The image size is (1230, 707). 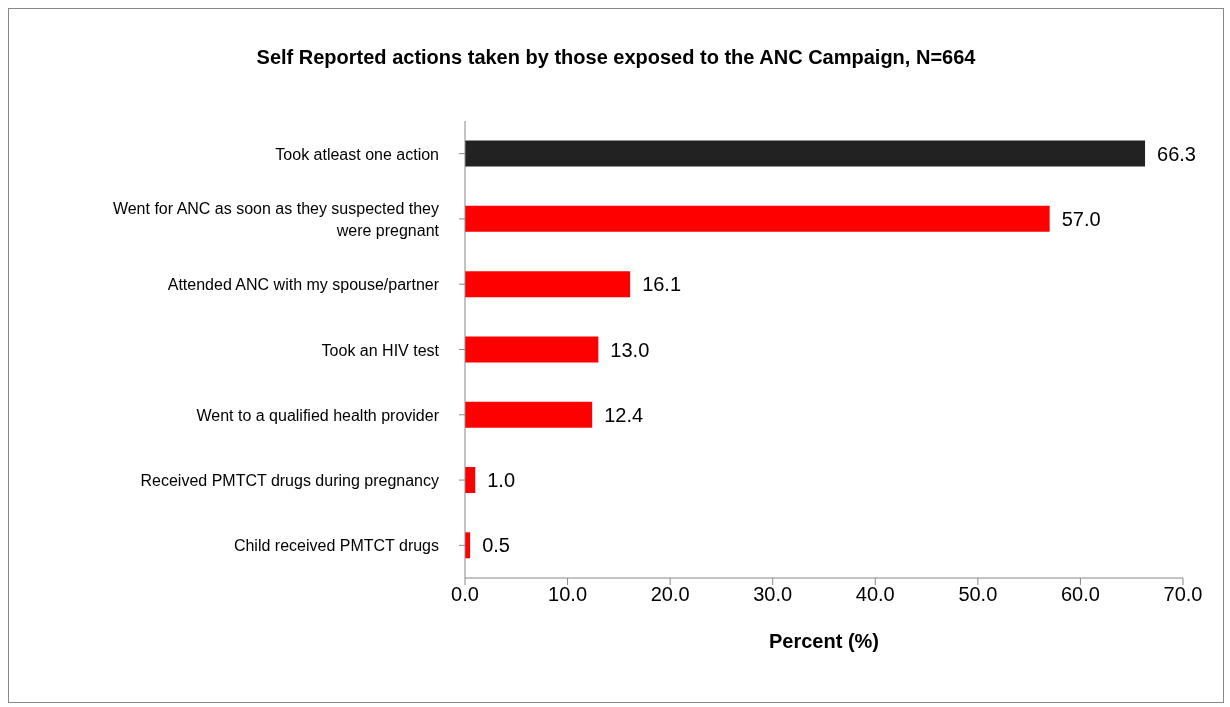 I want to click on x-tick-label: 20.0, so click(x=670, y=594).